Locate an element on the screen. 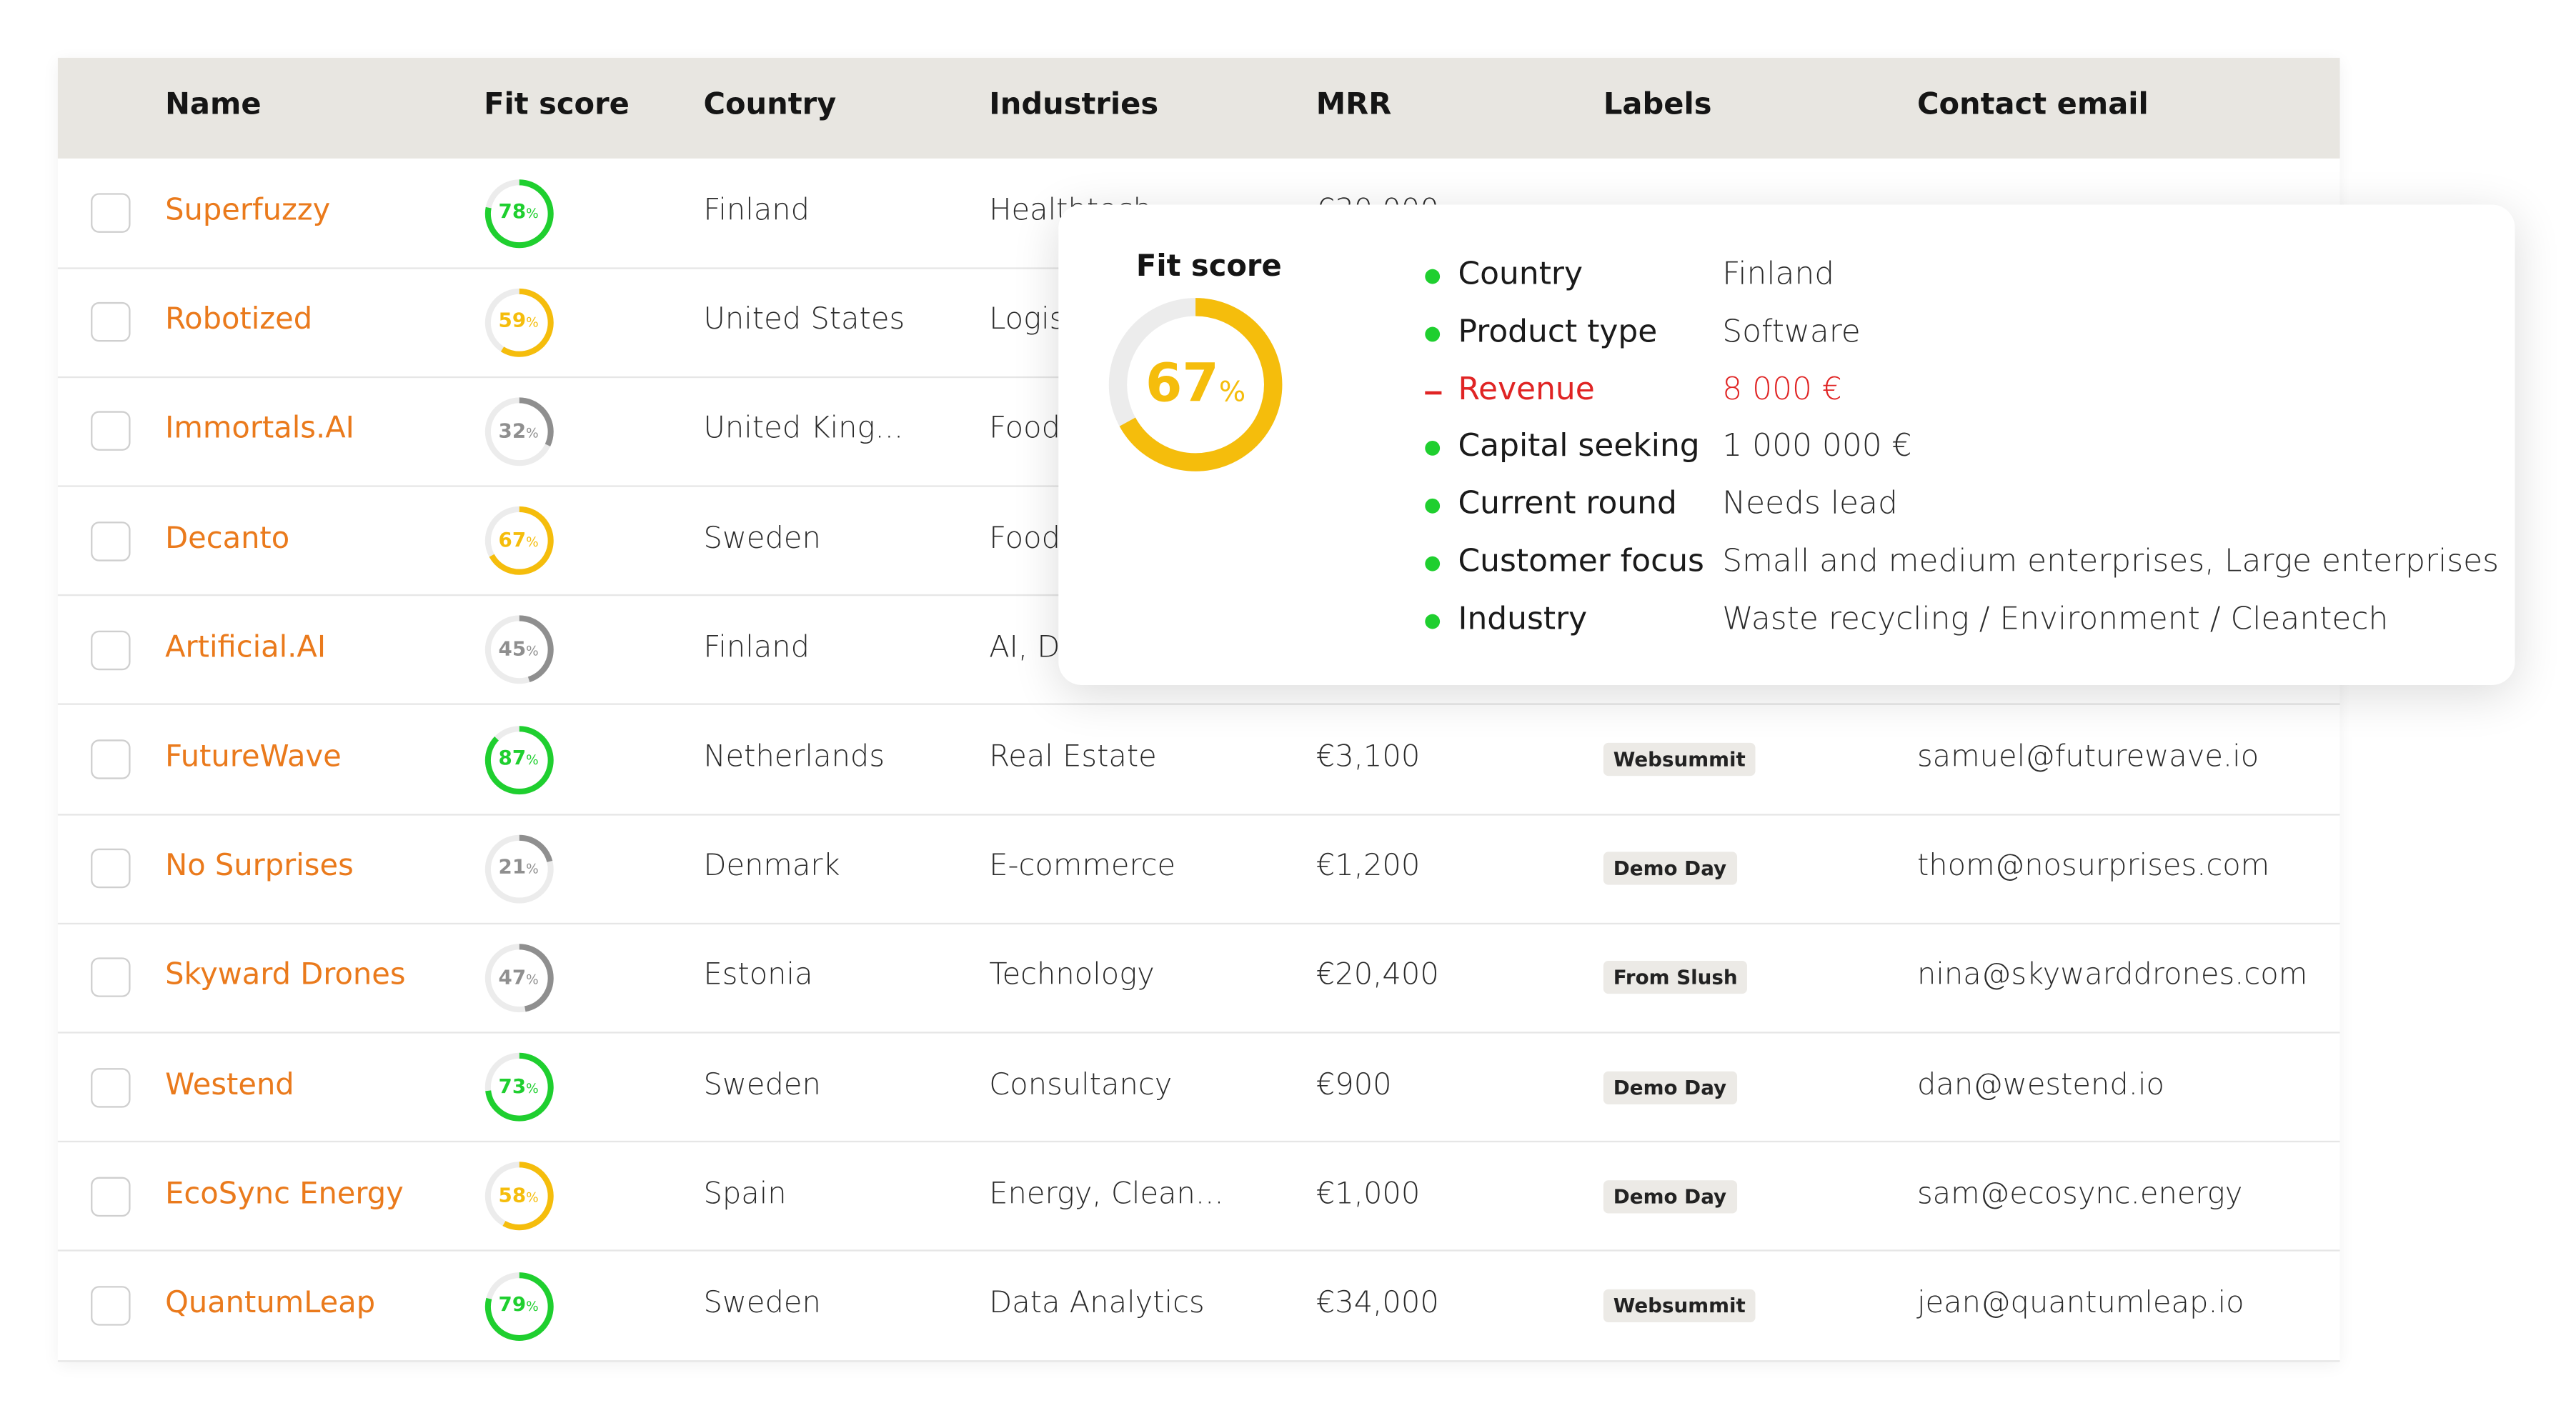 This screenshot has height=1413, width=2576. cell-mrr: €1,200 is located at coordinates (1368, 866).